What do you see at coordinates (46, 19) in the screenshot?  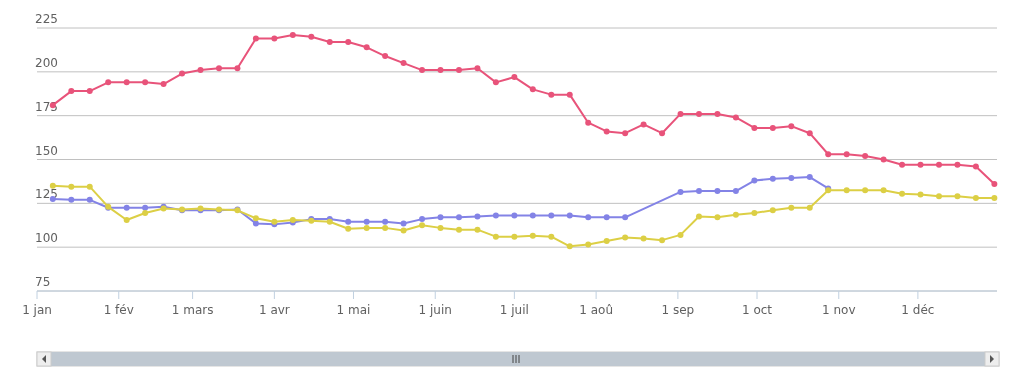 I see `y-tick-label: 225` at bounding box center [46, 19].